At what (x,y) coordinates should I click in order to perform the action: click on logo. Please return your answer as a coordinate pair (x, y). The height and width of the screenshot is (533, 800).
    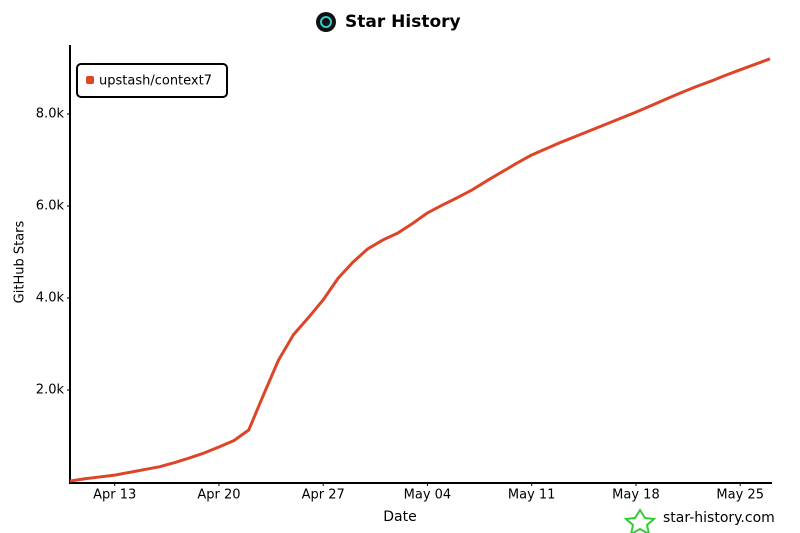
    Looking at the image, I should click on (326, 22).